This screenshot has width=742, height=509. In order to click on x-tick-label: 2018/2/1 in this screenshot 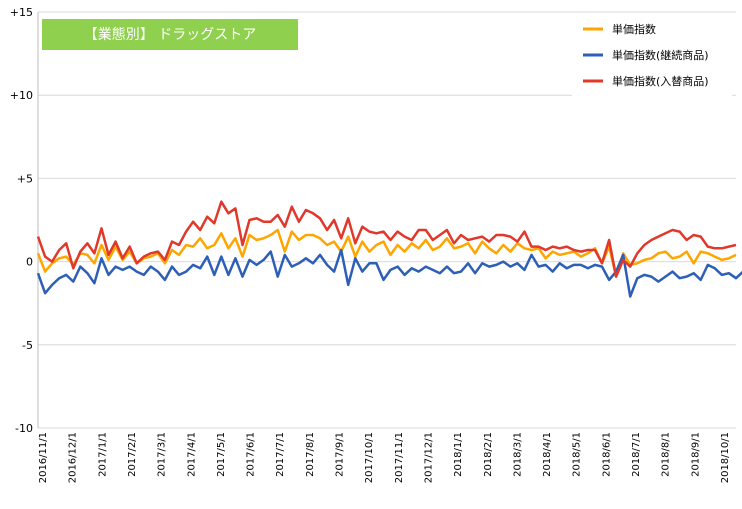, I will do `click(488, 454)`.